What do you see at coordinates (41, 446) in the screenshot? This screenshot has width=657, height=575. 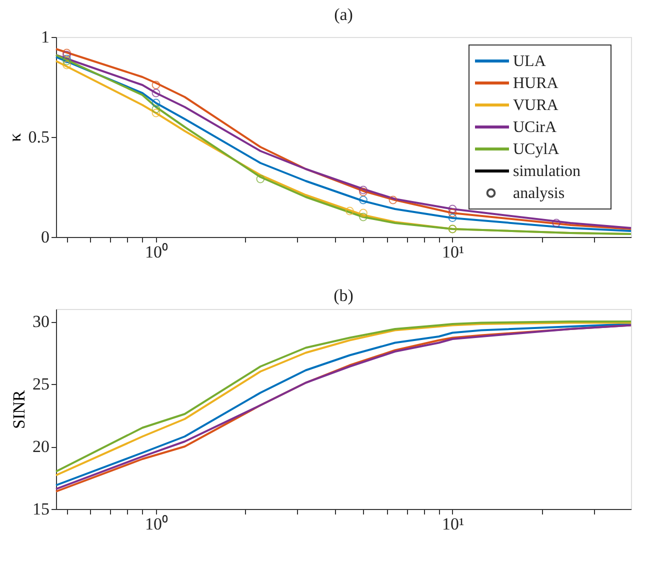 I see `y-tick-label: 20` at bounding box center [41, 446].